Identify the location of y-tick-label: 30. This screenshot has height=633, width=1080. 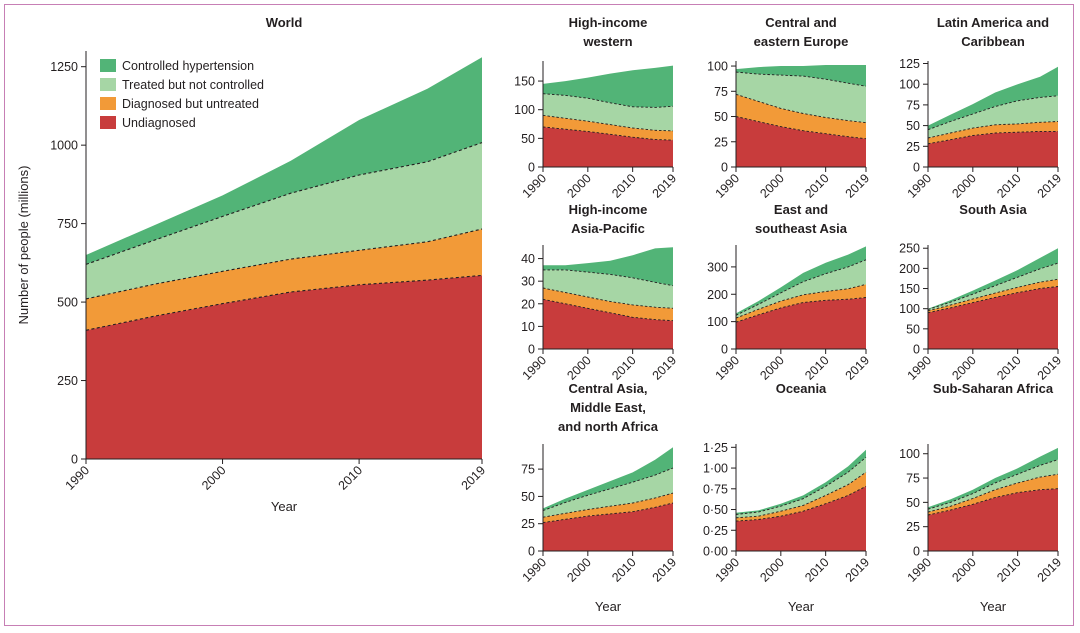
(528, 282).